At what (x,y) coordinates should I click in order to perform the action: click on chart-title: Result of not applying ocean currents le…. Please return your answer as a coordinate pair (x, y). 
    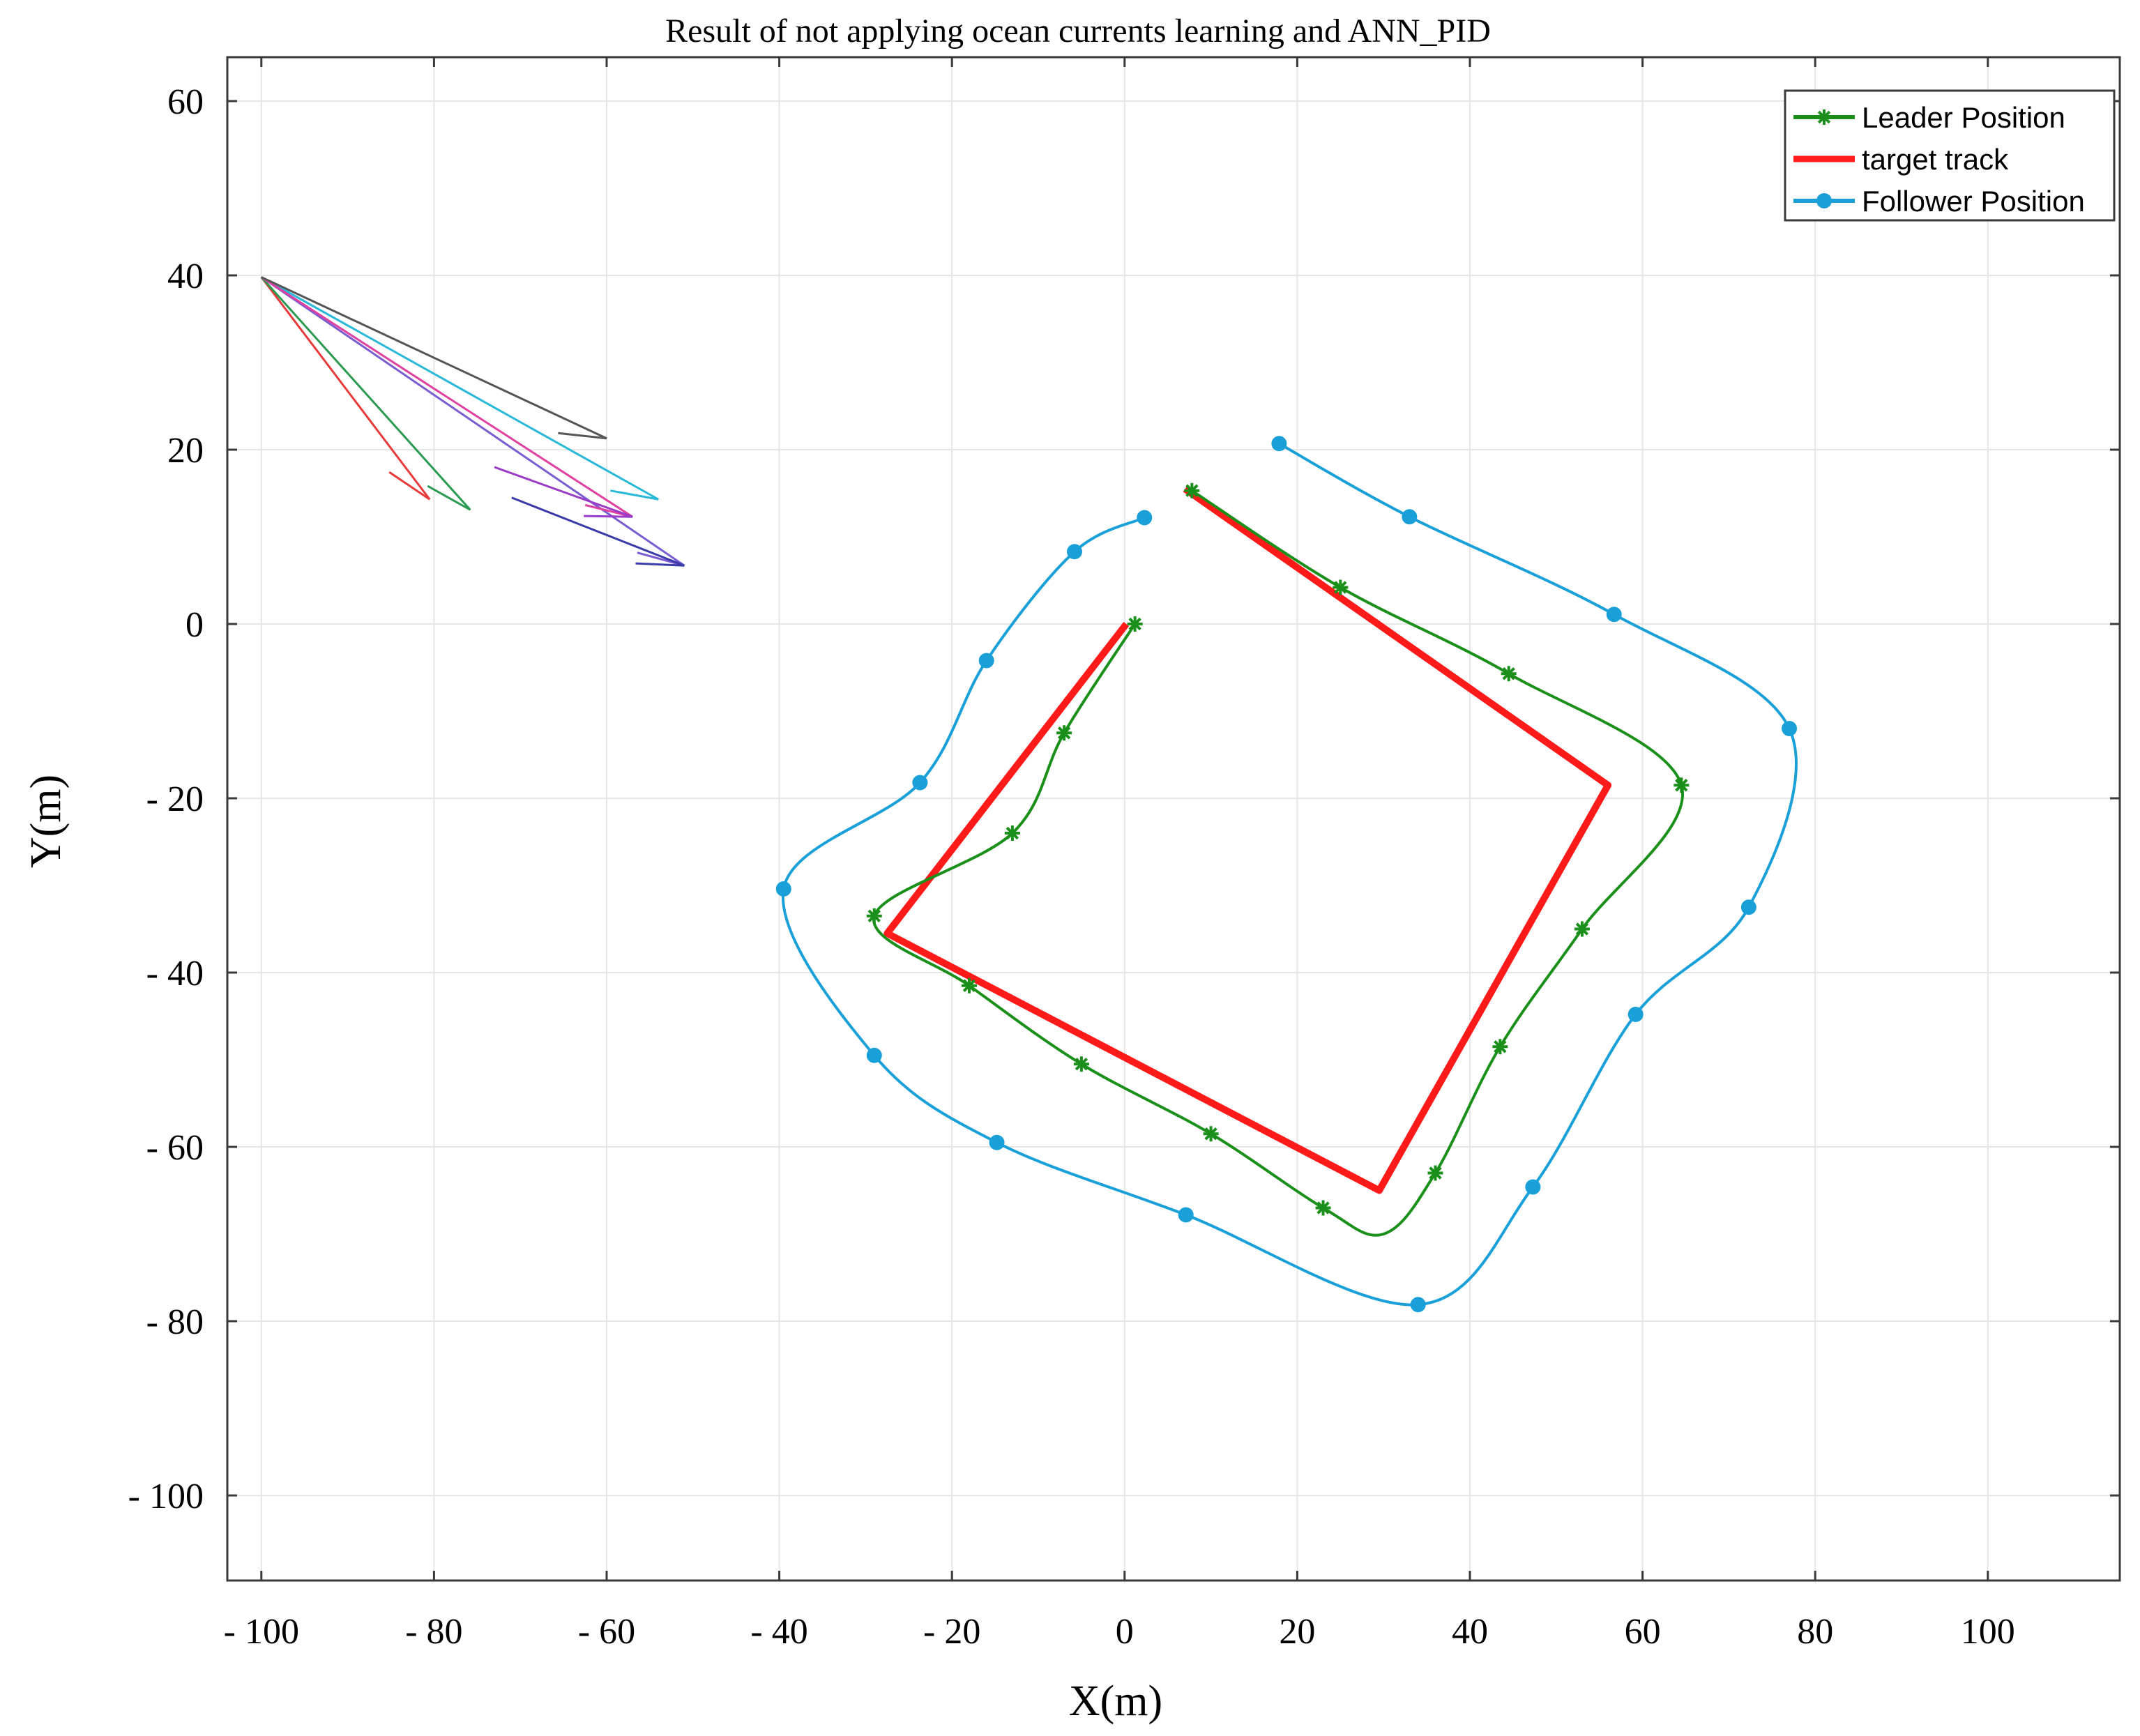
    Looking at the image, I should click on (1078, 32).